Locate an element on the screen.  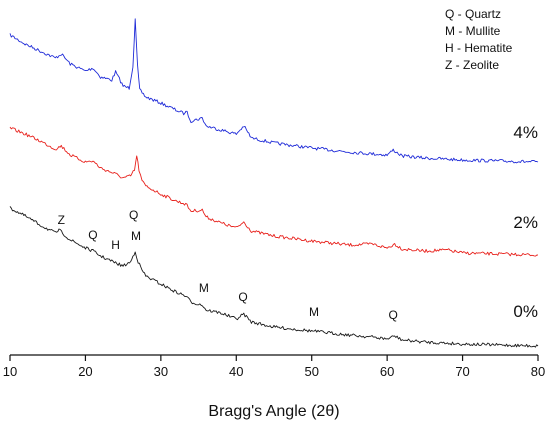
series-label: 0% is located at coordinates (525, 311).